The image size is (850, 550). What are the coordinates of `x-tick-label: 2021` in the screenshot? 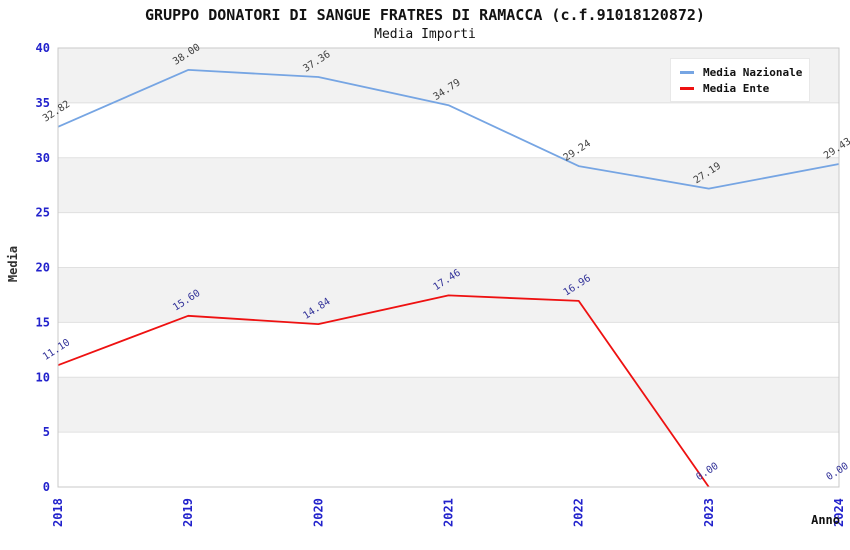 It's located at (449, 512).